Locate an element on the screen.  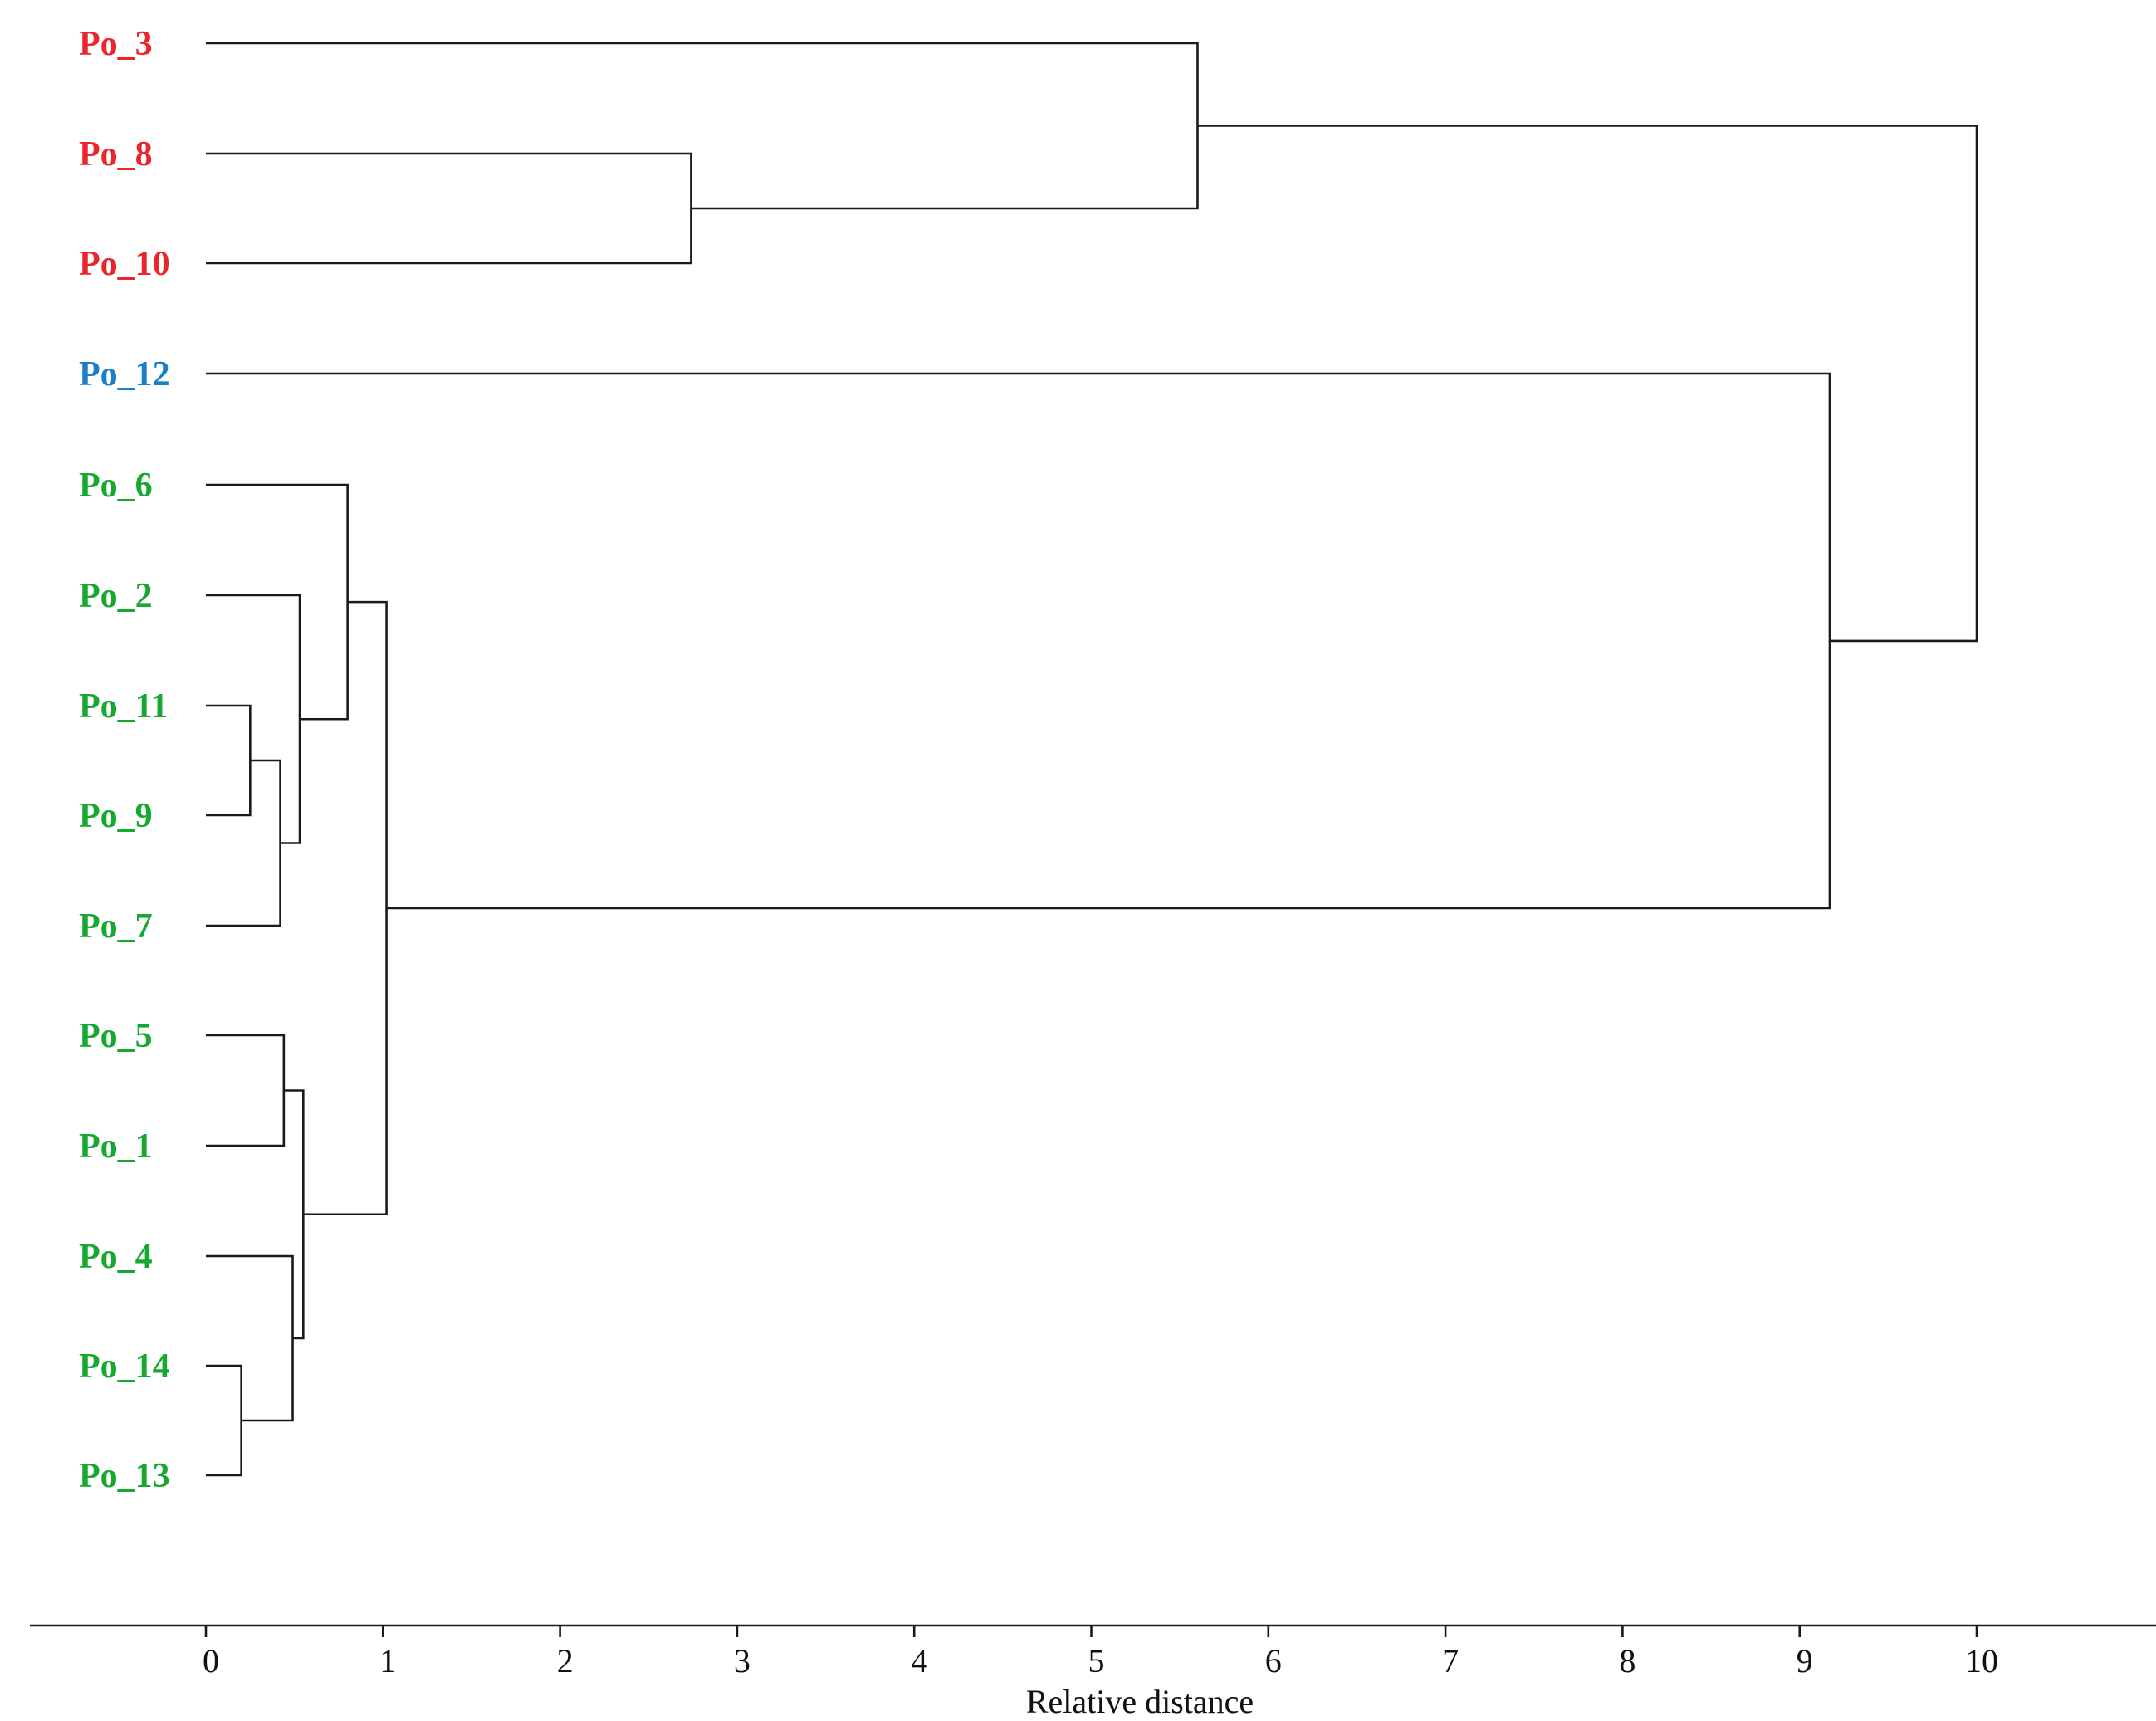
leaf-label-po-1: Po_1 is located at coordinates (116, 1146).